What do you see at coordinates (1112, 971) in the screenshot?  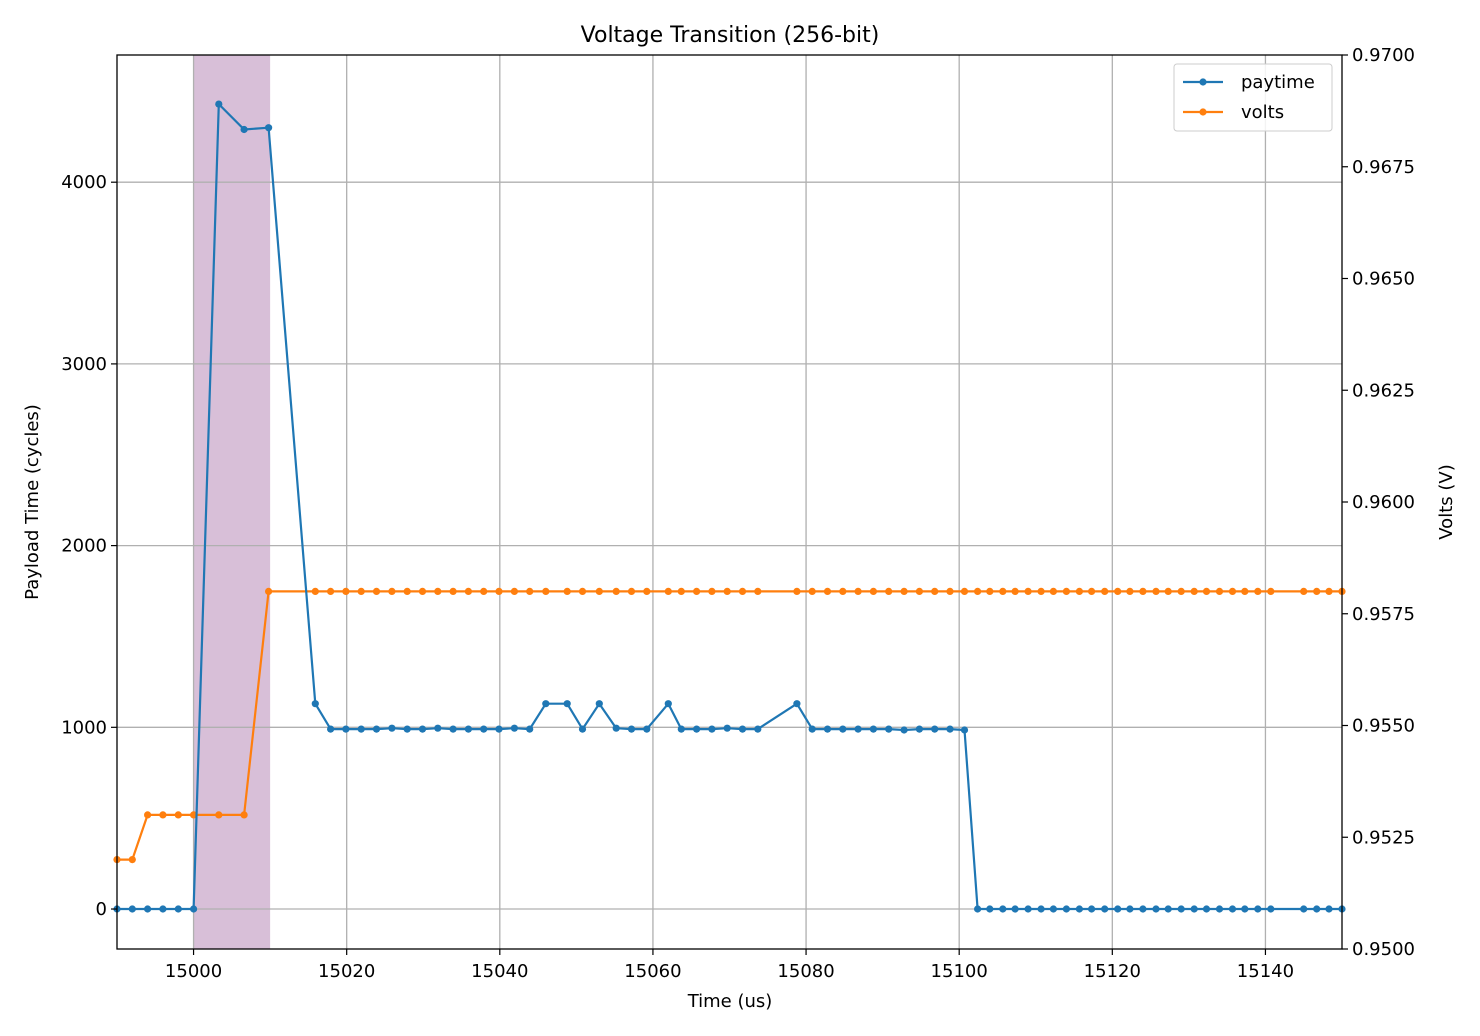 I see `x-tick-label: 15120` at bounding box center [1112, 971].